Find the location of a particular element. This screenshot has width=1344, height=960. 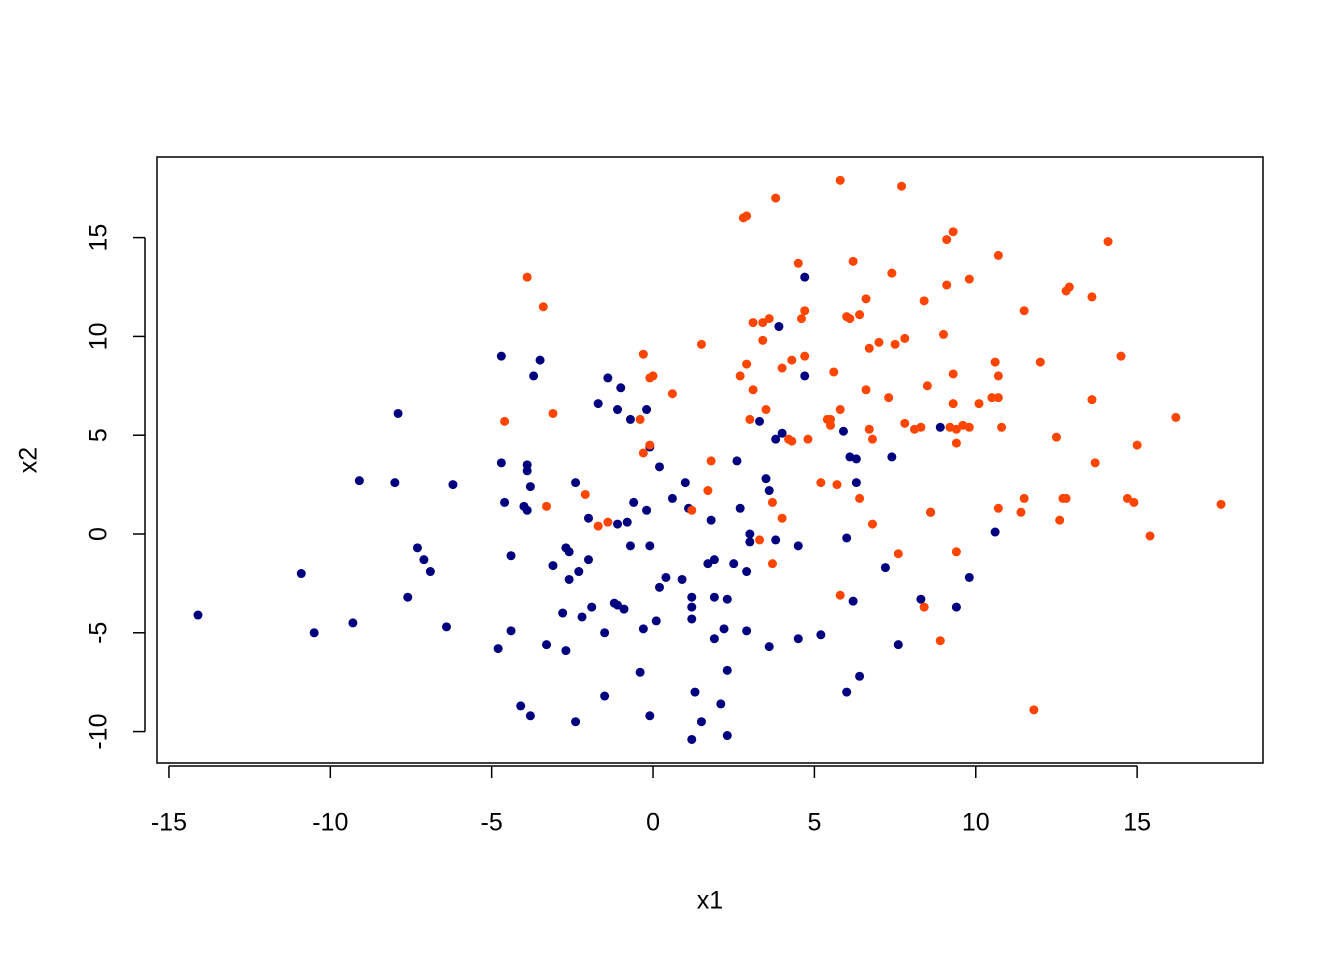

x-axis-label: x1 is located at coordinates (710, 901).